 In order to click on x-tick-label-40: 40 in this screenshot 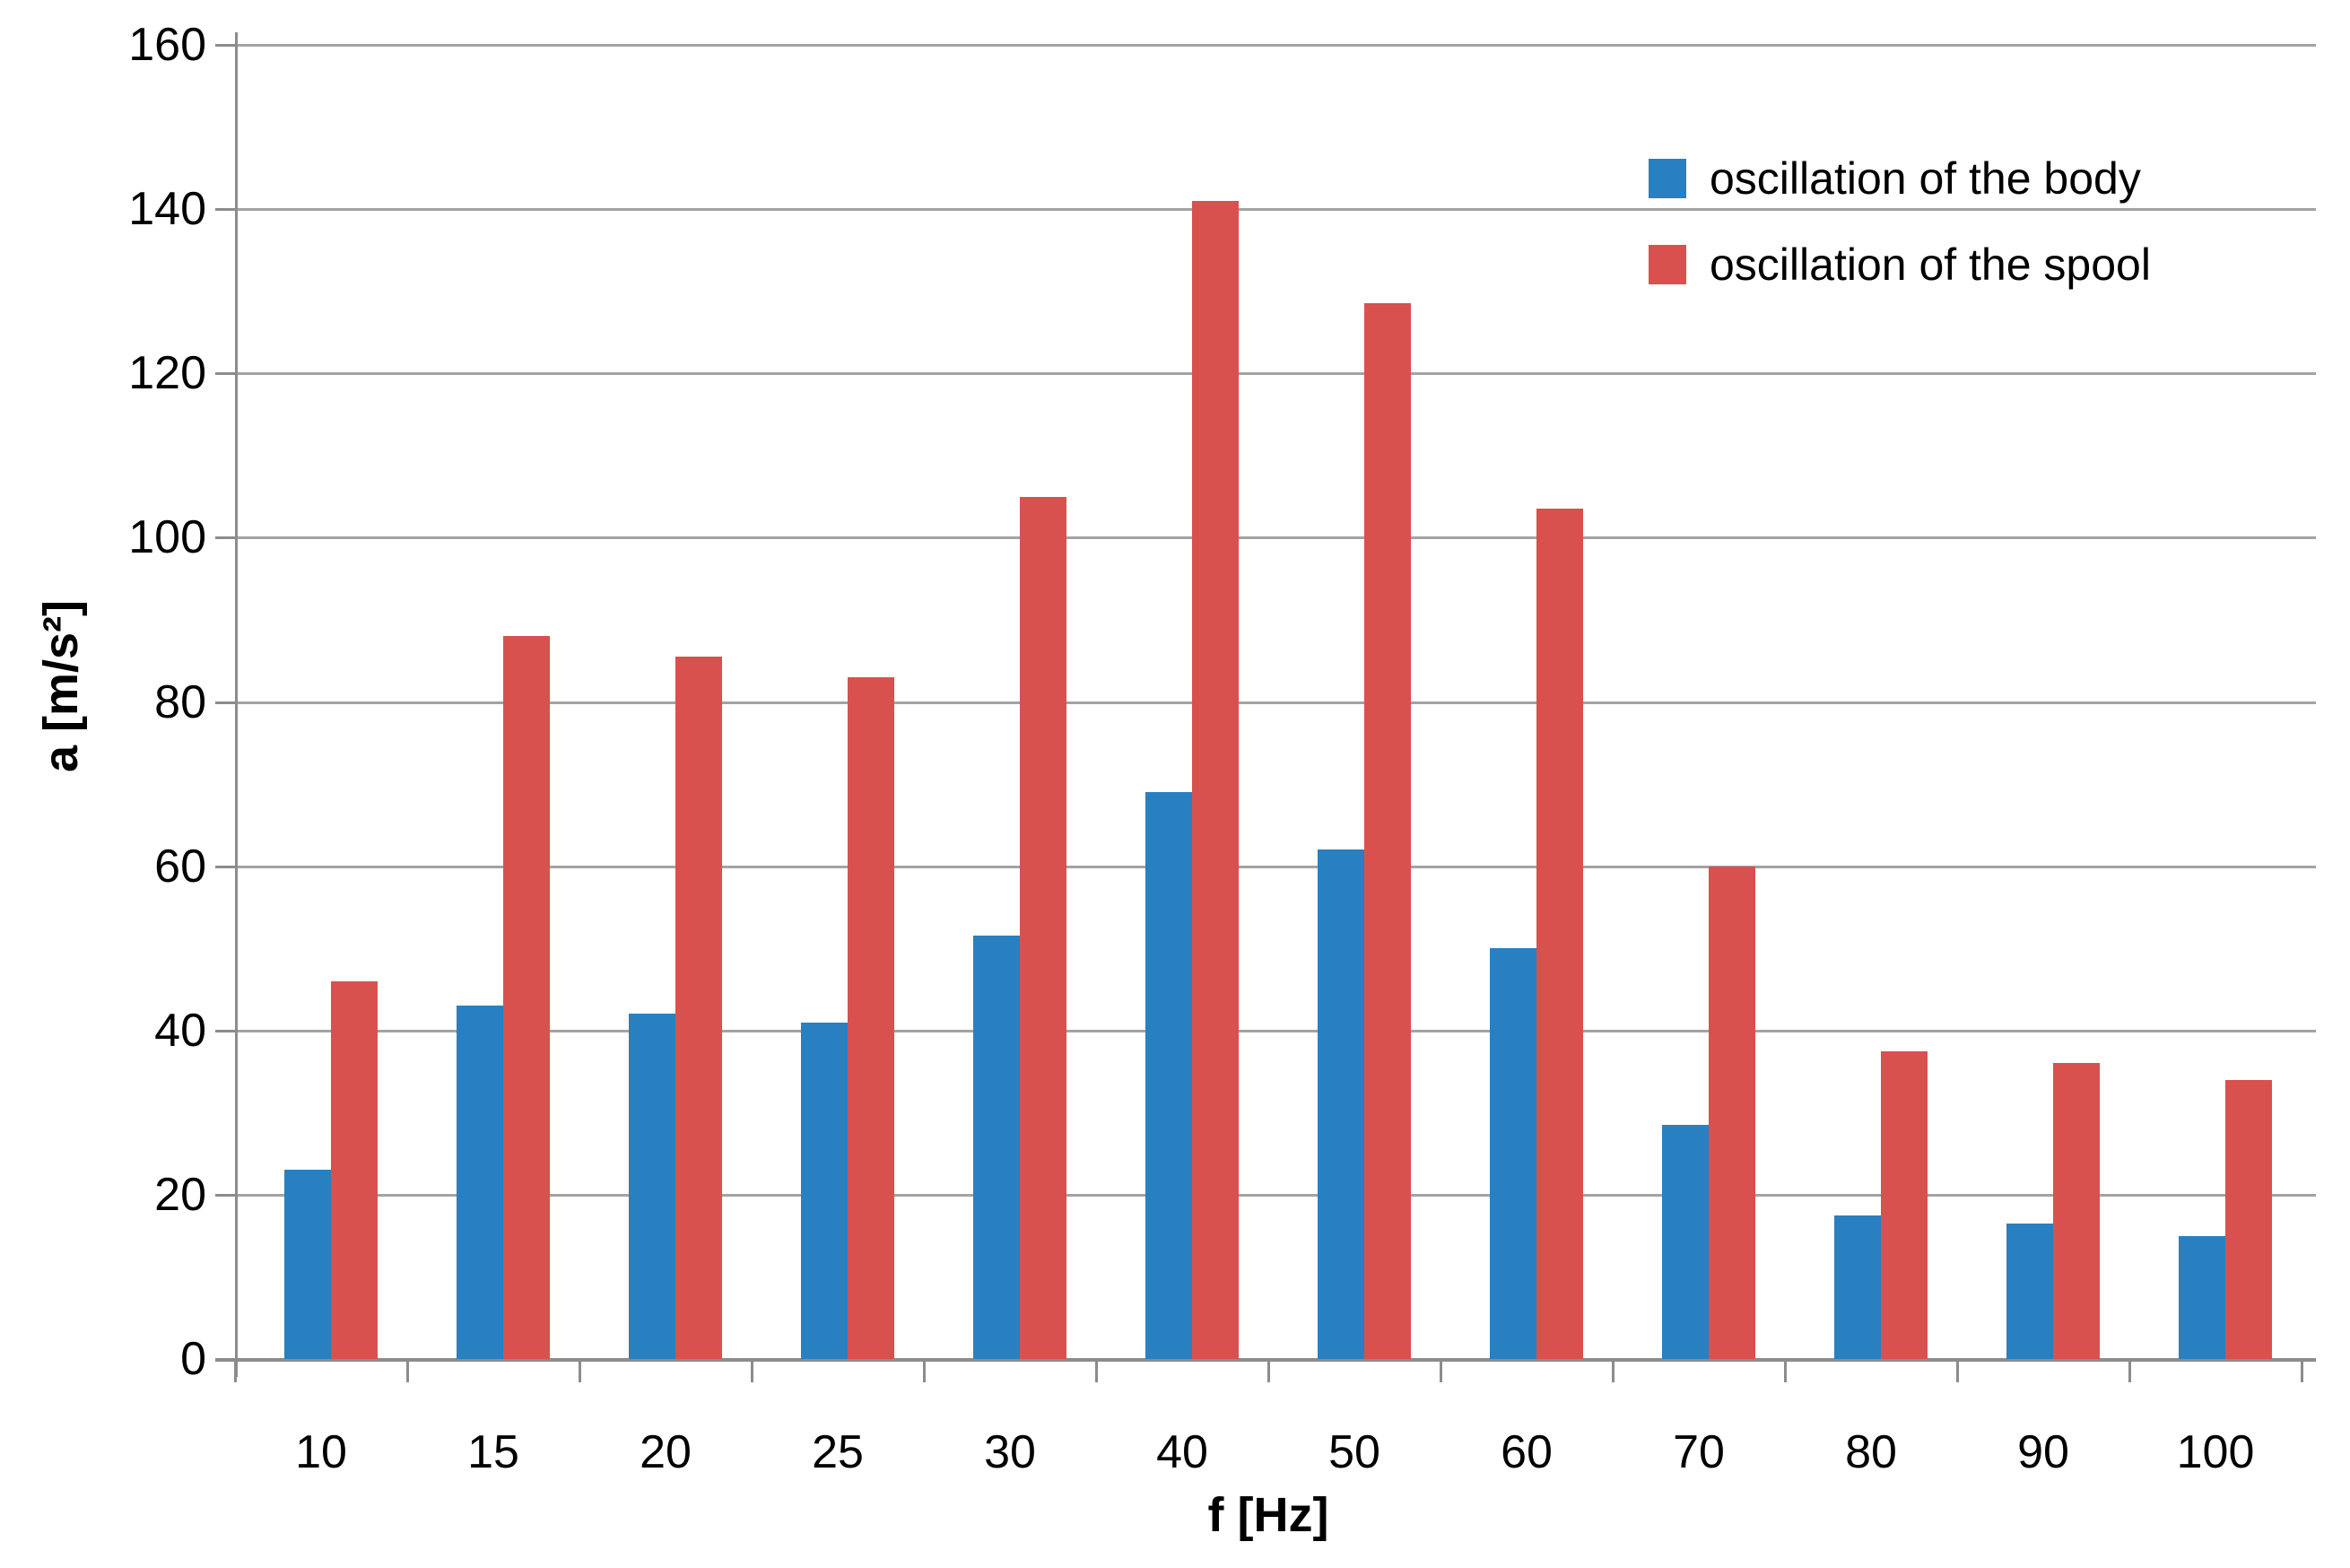, I will do `click(1182, 1452)`.